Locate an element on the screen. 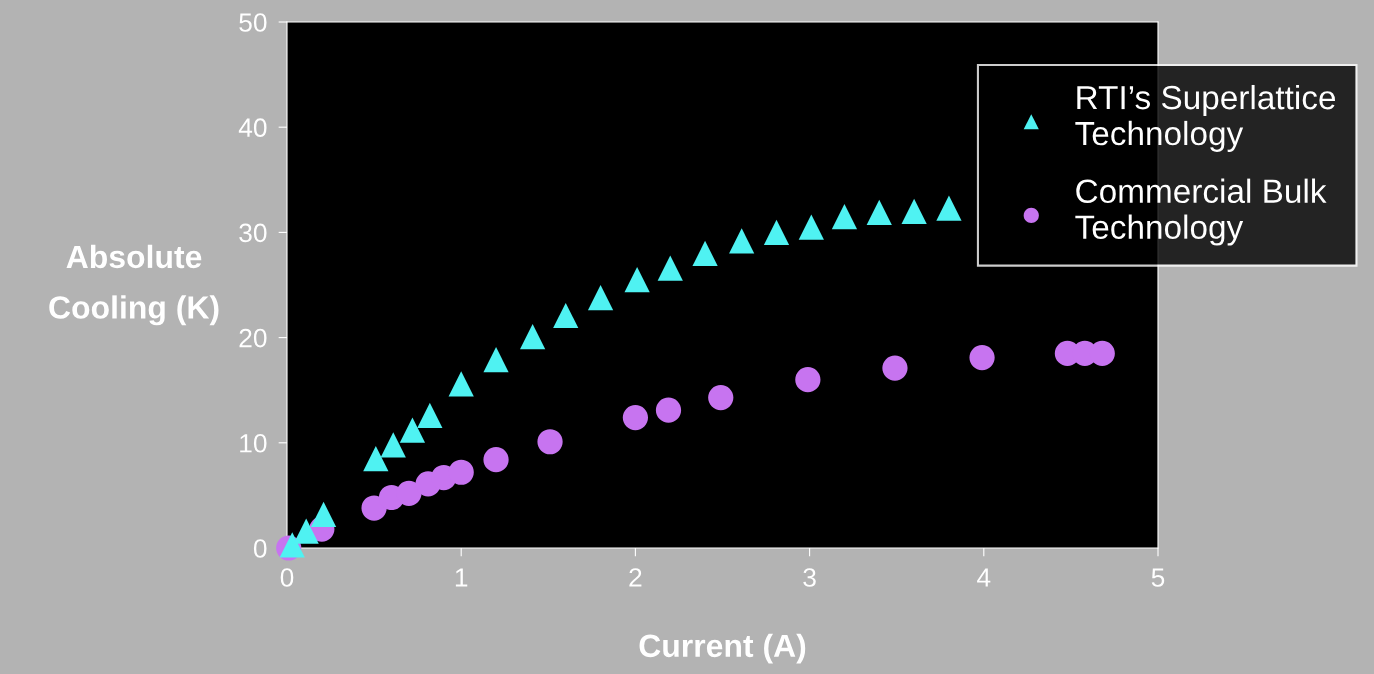  x-tick-label: 4 is located at coordinates (984, 577).